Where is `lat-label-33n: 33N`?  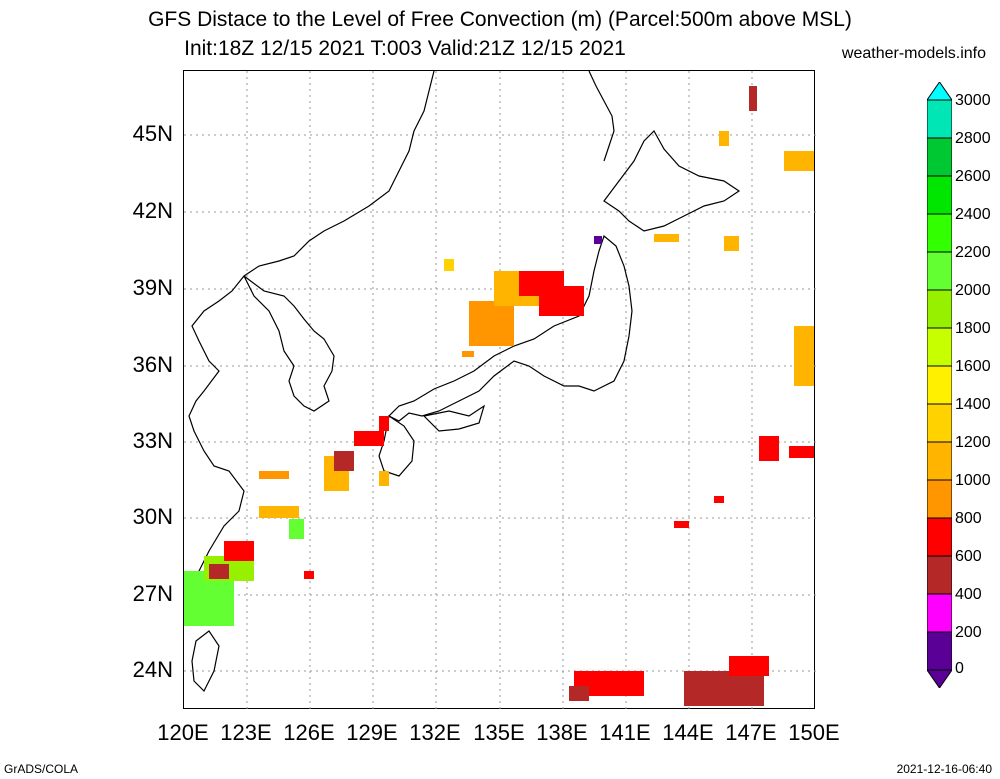
lat-label-33n: 33N is located at coordinates (152, 440).